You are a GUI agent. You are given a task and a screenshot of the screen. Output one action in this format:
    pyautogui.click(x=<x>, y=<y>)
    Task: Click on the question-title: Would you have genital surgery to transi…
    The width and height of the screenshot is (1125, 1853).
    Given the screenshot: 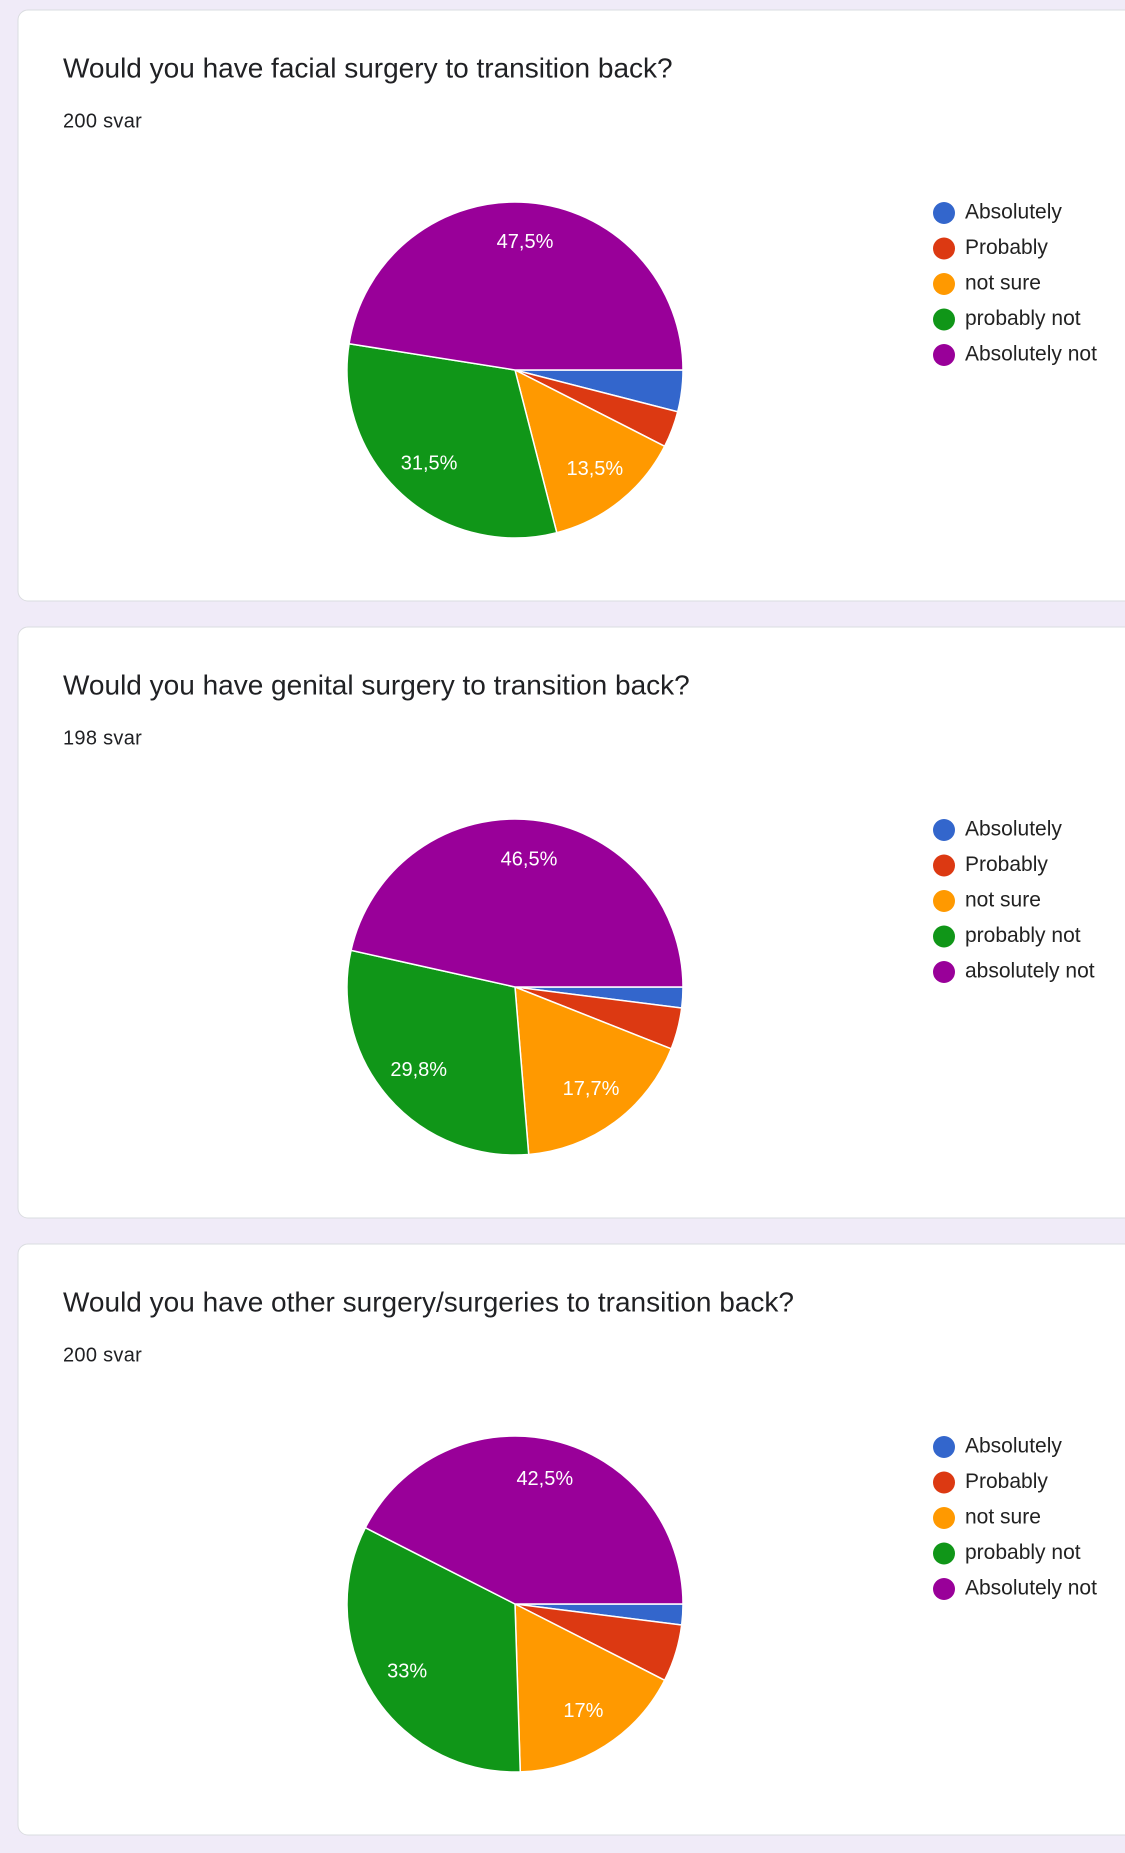 What is the action you would take?
    pyautogui.click(x=376, y=684)
    